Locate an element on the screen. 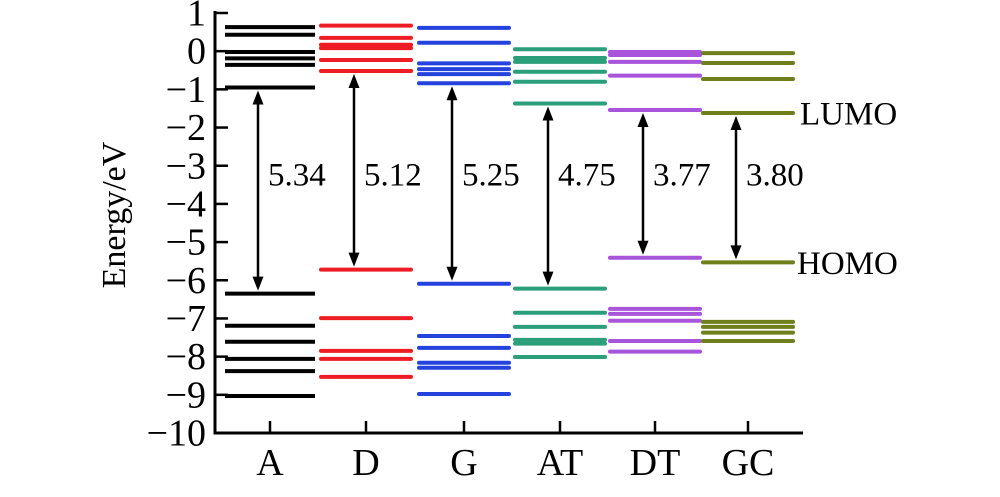 The height and width of the screenshot is (497, 1000). category-label-gc: GC is located at coordinates (748, 463).